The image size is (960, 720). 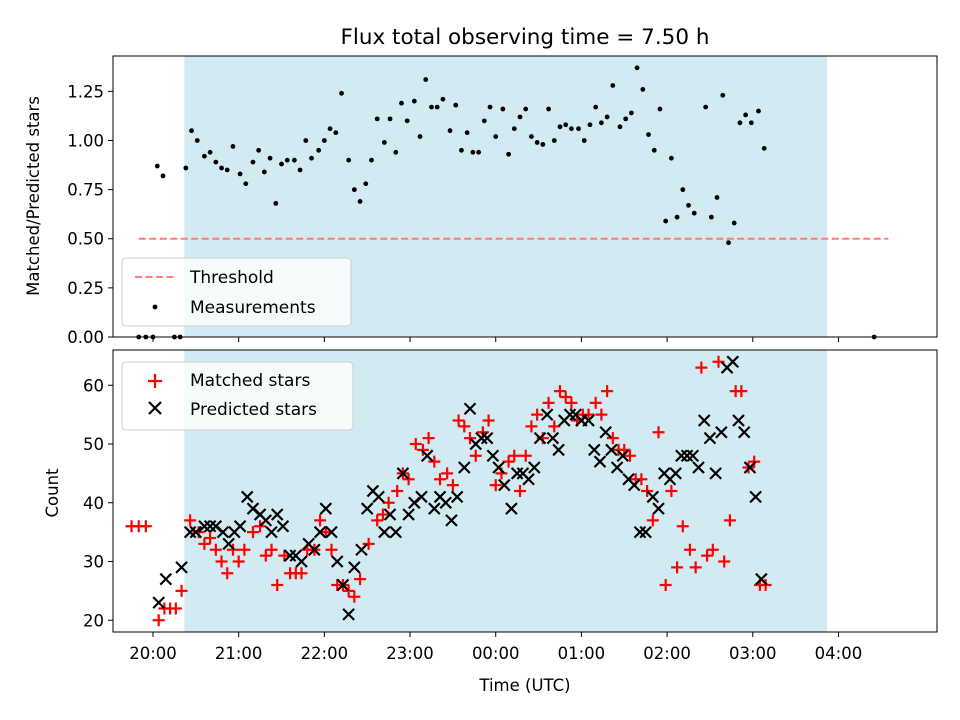 I want to click on count-y-tick-label: 30, so click(x=93, y=562).